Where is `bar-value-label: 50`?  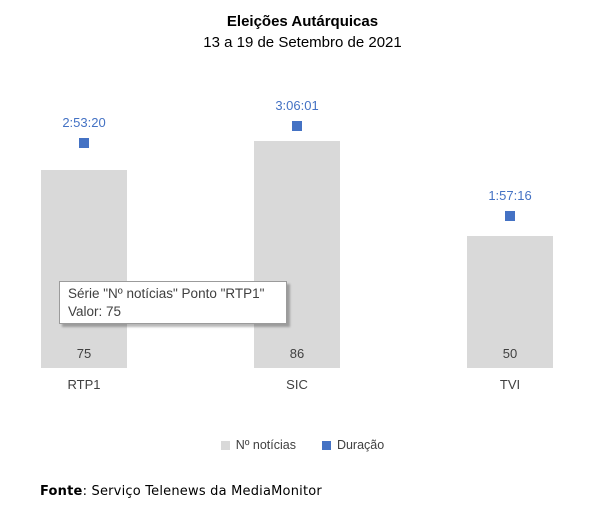 bar-value-label: 50 is located at coordinates (510, 353).